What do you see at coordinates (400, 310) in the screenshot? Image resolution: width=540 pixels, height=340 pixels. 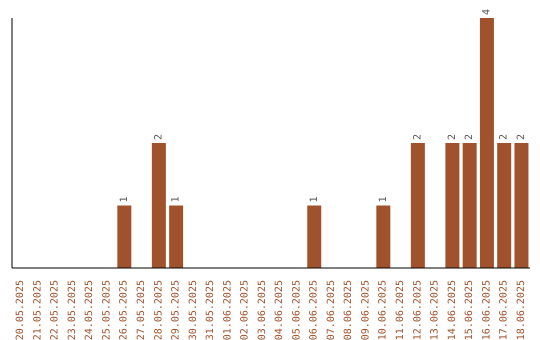 I see `x-tick-label: 11.06.2025` at bounding box center [400, 310].